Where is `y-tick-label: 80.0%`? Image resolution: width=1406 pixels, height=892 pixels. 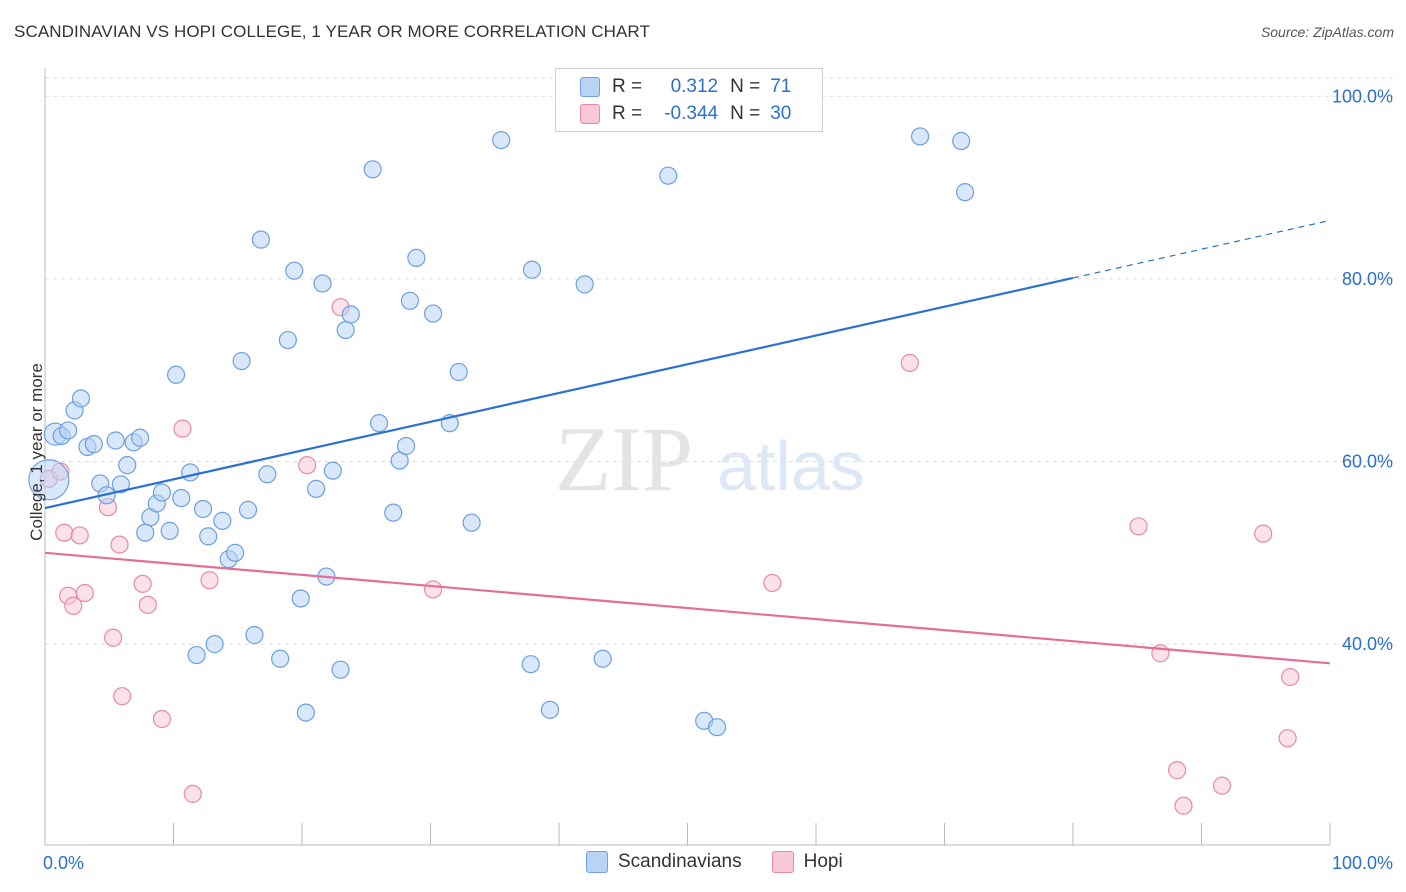
y-tick-label: 80.0% is located at coordinates (1367, 279).